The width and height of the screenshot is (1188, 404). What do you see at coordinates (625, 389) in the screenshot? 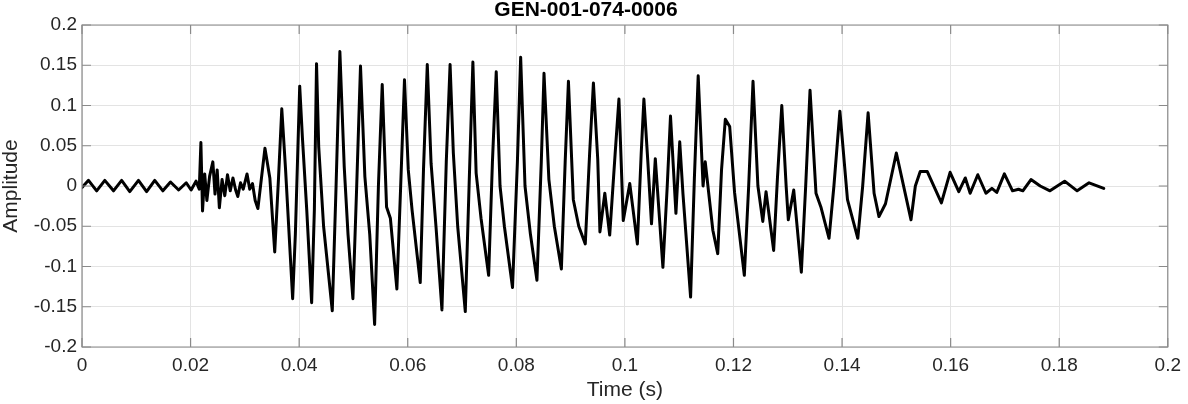
I see `x-axis-title: Time (s)` at bounding box center [625, 389].